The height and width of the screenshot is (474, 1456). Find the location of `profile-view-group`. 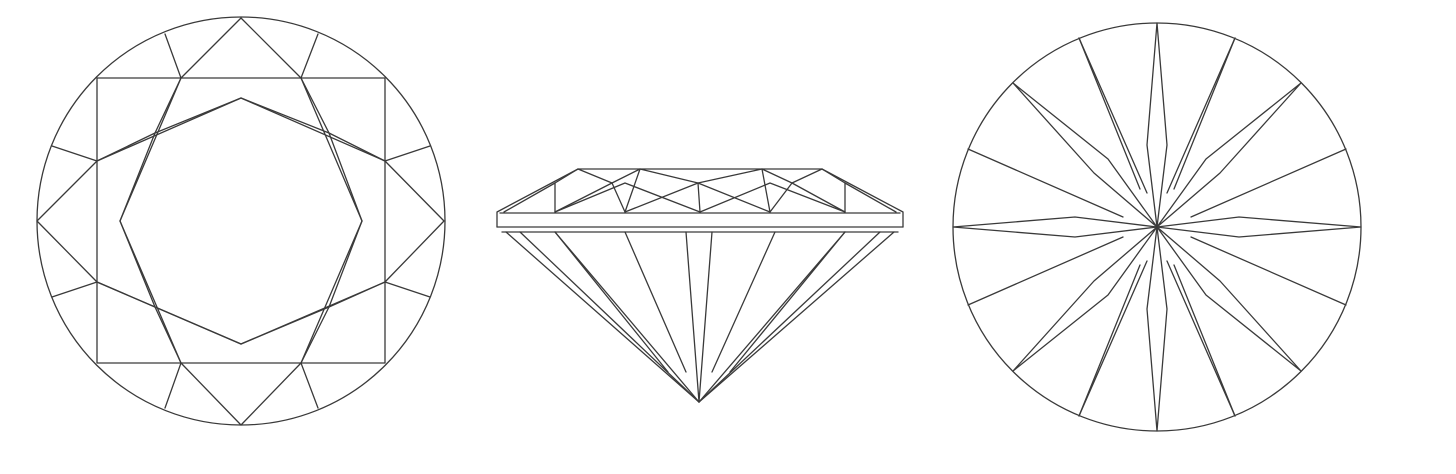

profile-view-group is located at coordinates (700, 285).